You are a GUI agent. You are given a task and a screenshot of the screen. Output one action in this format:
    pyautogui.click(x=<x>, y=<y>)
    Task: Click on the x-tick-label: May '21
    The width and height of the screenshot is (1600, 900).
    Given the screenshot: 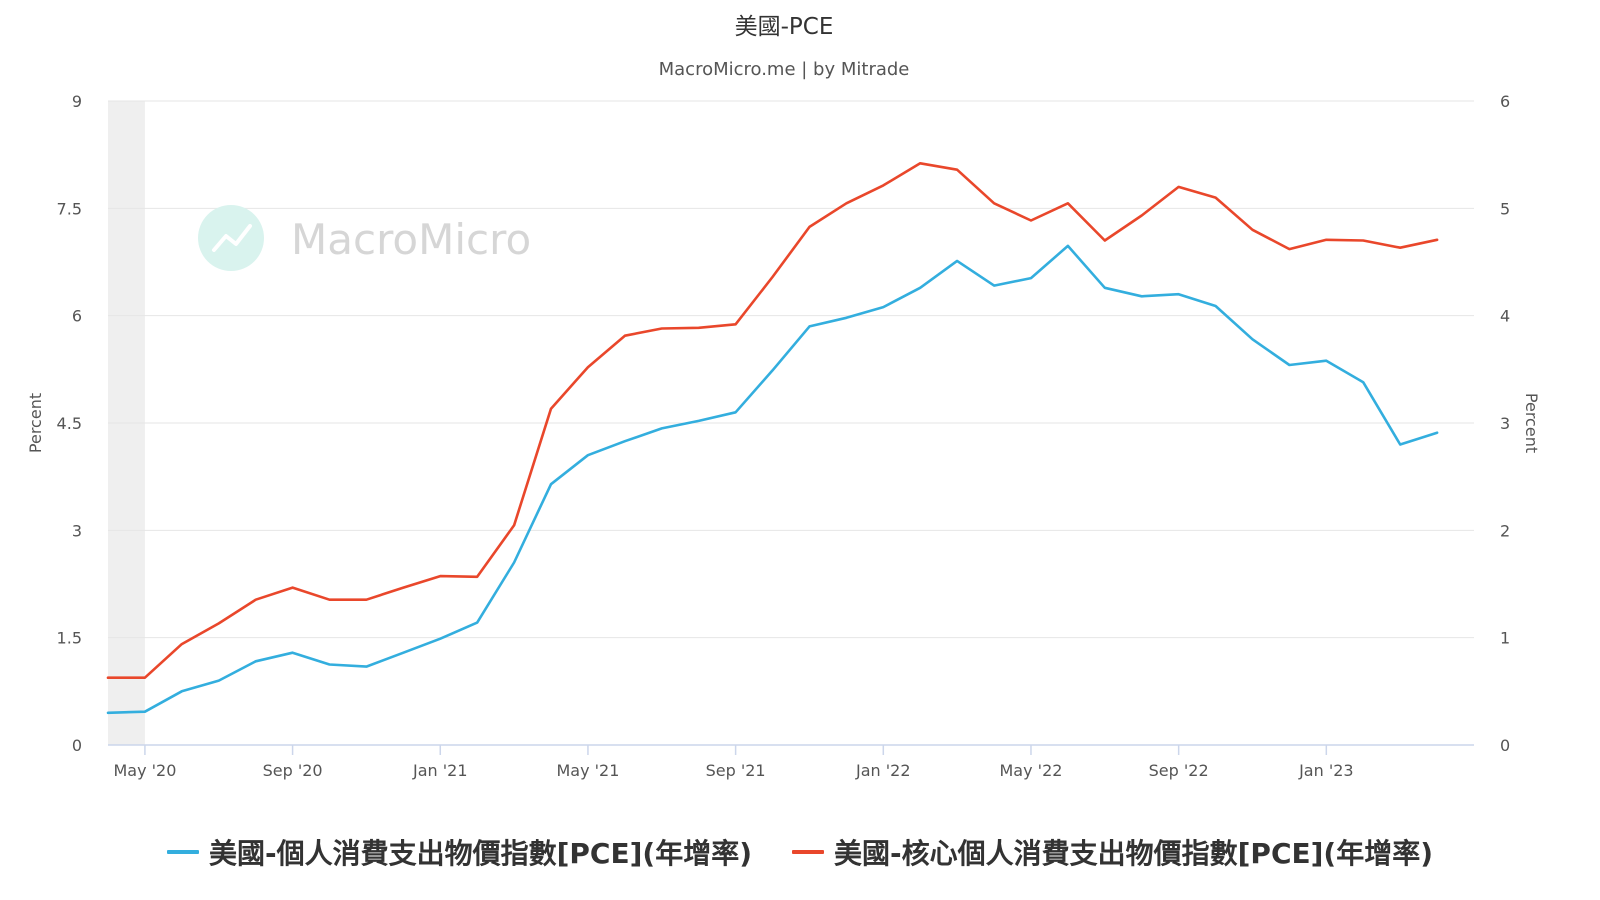 What is the action you would take?
    pyautogui.click(x=587, y=770)
    